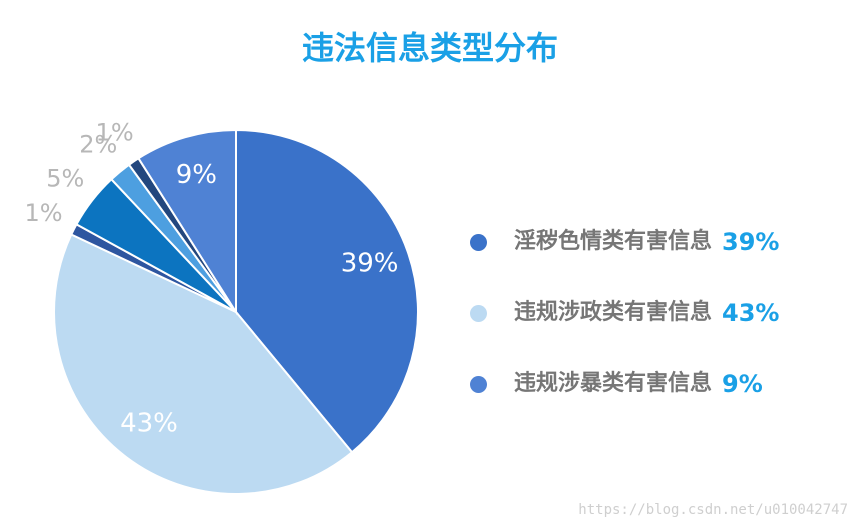  What do you see at coordinates (65, 179) in the screenshot?
I see `slice-label: 5%` at bounding box center [65, 179].